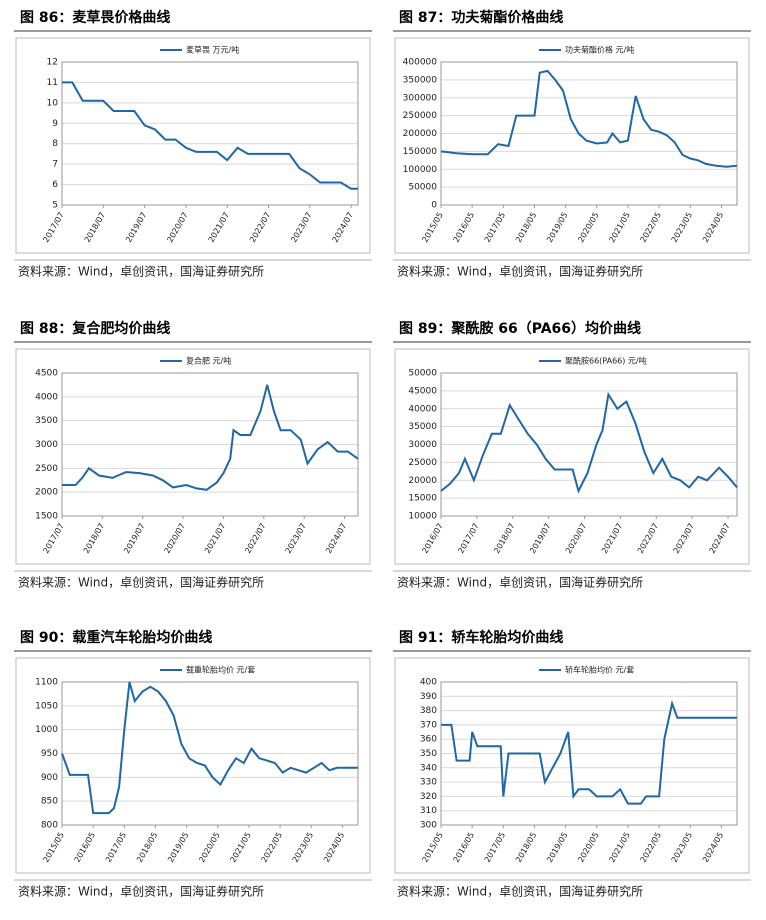 This screenshot has height=920, width=766. Describe the element at coordinates (428, 725) in the screenshot. I see `y-tick-label: 370` at that location.